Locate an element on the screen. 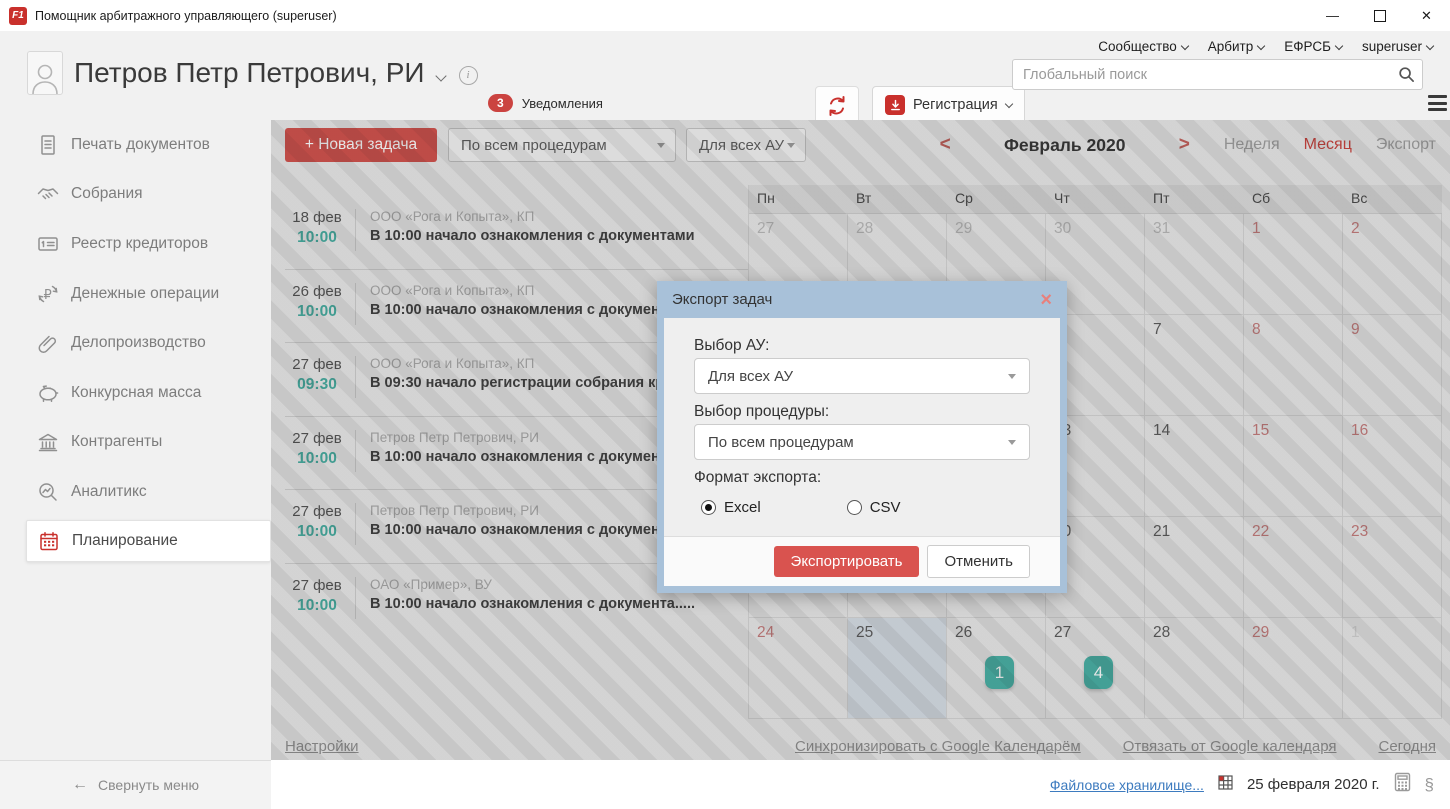 The image size is (1450, 809). au-select: Для всех АУ is located at coordinates (862, 376).